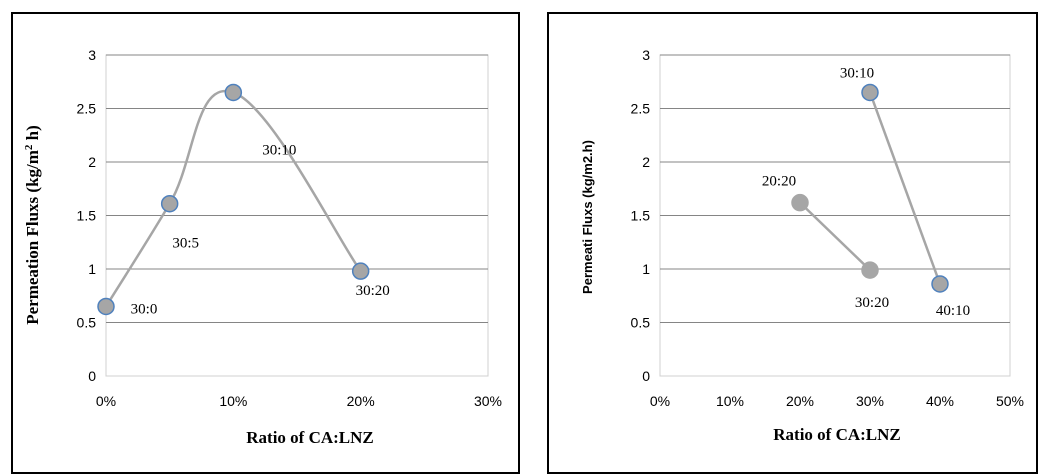 The width and height of the screenshot is (1038, 474). I want to click on data-label: 30:5, so click(185, 244).